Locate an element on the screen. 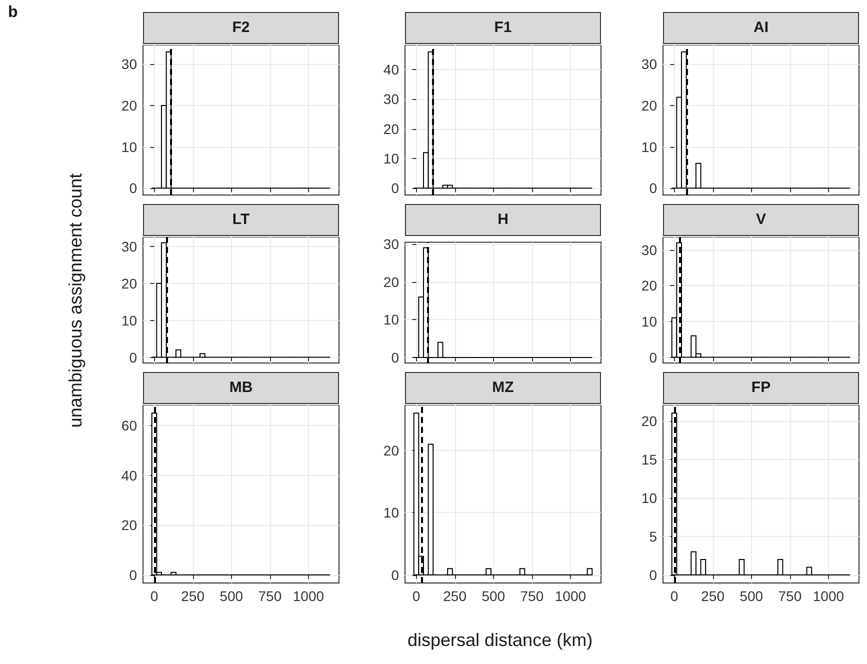 This screenshot has width=867, height=664. chart-title: F2 is located at coordinates (241, 28).